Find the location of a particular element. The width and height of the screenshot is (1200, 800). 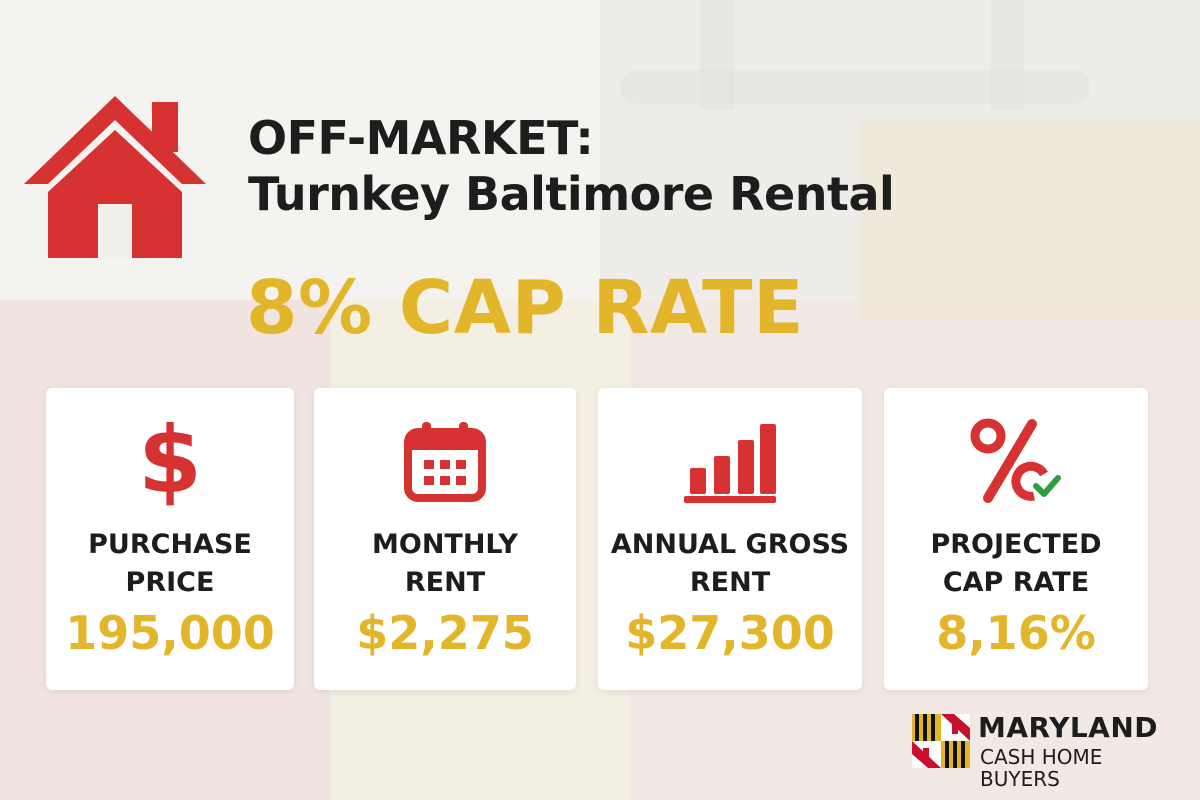

card-purchase-price: $ PURCHASE PRICE 195,000 is located at coordinates (170, 539).